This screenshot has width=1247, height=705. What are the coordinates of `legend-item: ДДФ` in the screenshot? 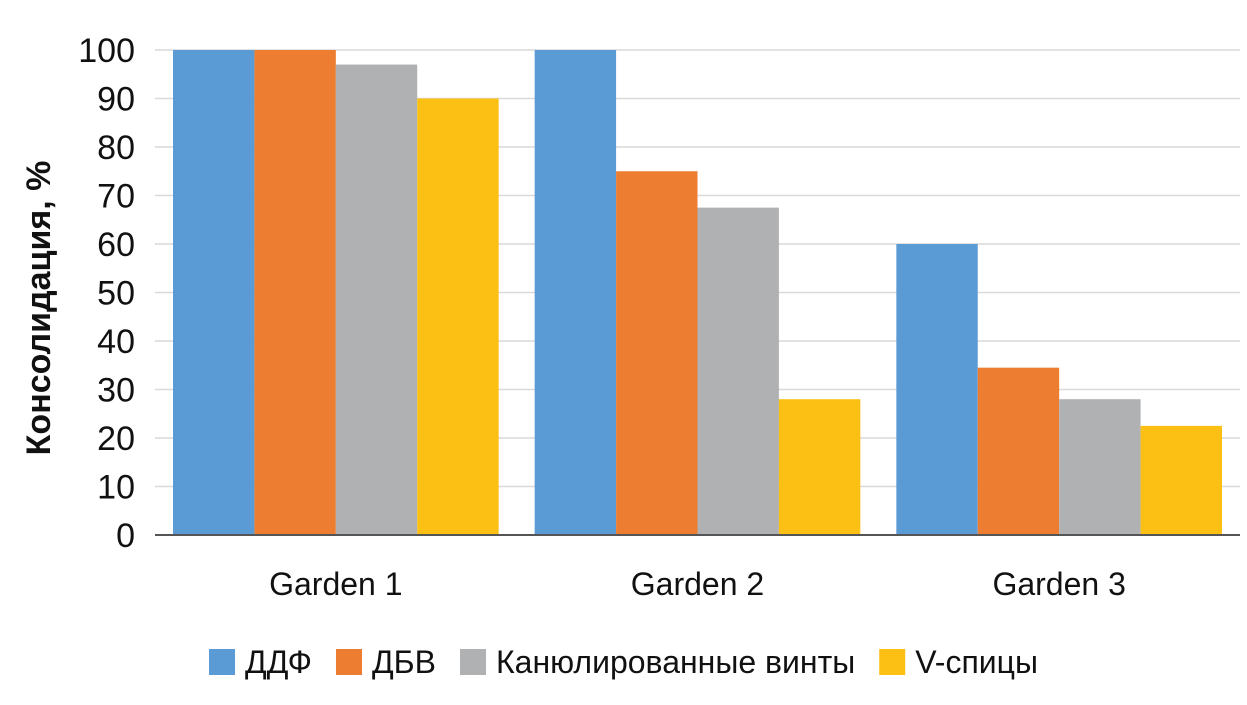 It's located at (260, 662).